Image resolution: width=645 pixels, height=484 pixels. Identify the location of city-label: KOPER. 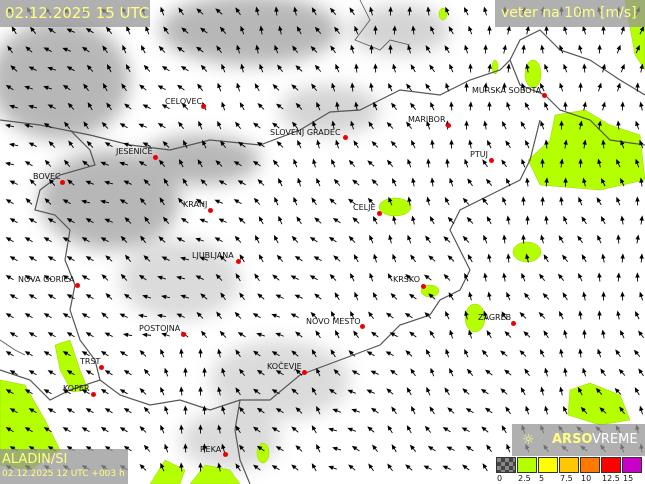
(76, 388).